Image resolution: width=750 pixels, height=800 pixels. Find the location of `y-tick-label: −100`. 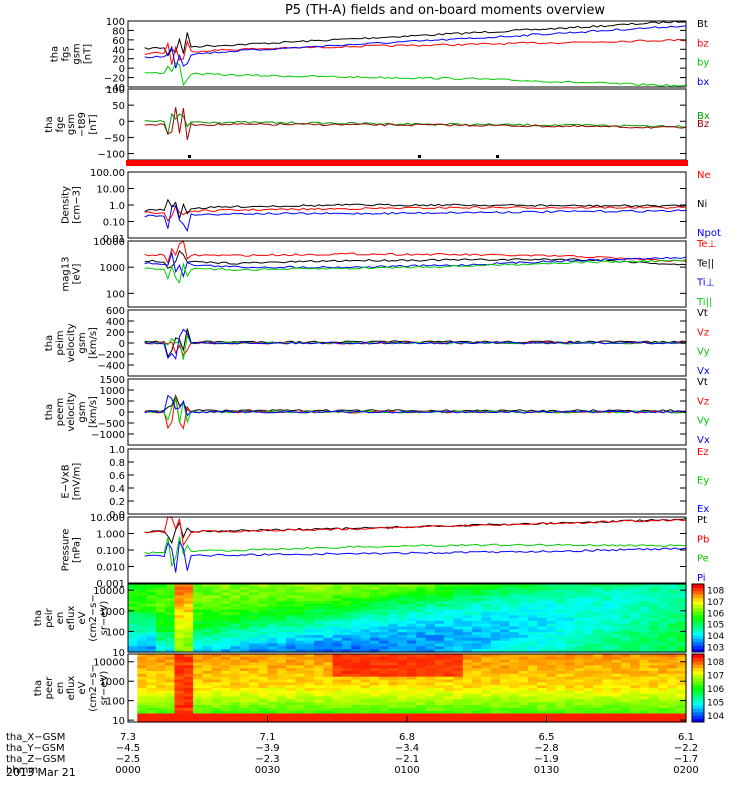

y-tick-label: −100 is located at coordinates (111, 155).